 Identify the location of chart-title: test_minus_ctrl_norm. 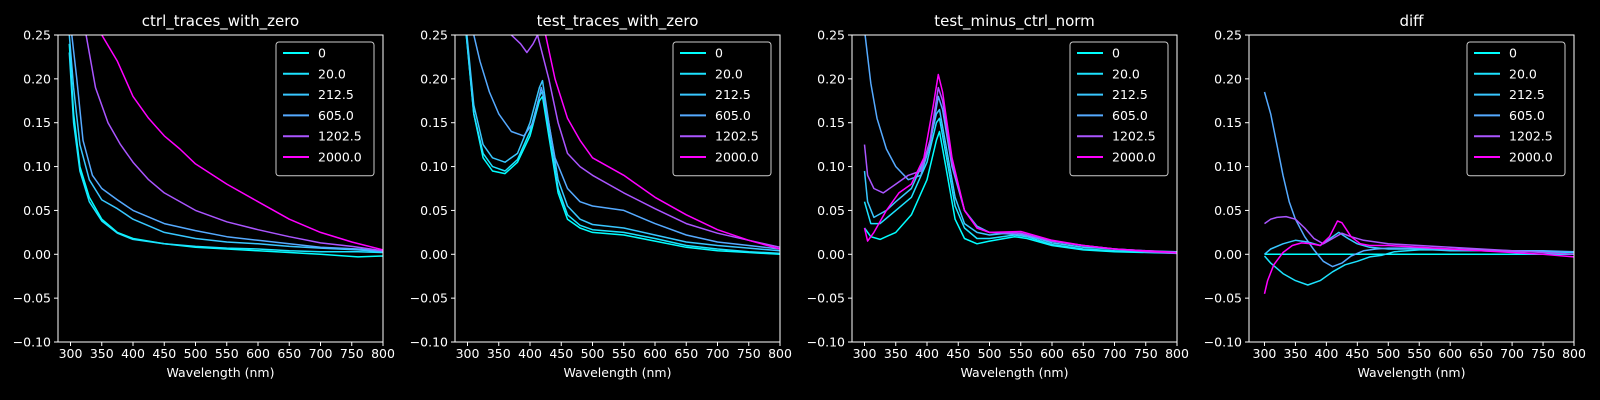
(1014, 21).